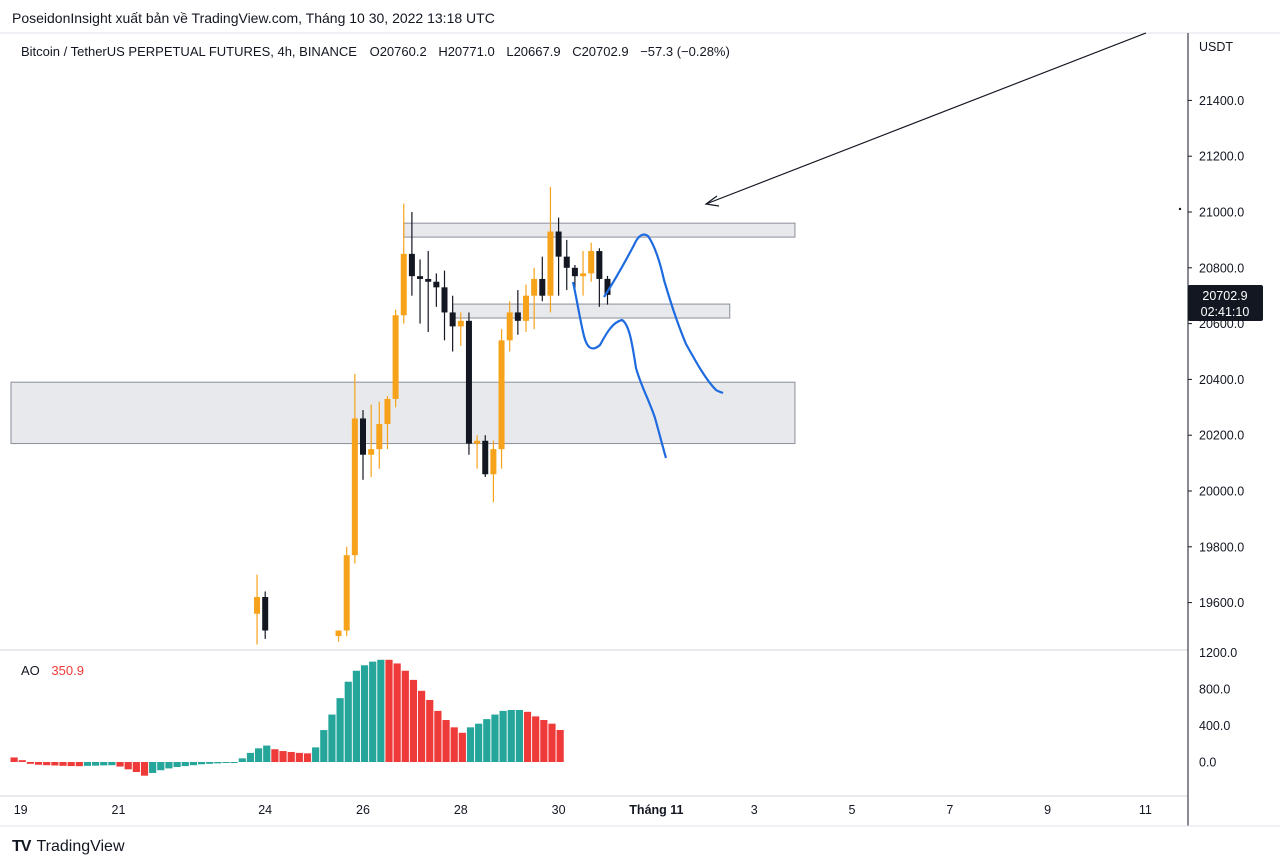 The image size is (1280, 868). What do you see at coordinates (926, 118) in the screenshot?
I see `trend-arrow-line` at bounding box center [926, 118].